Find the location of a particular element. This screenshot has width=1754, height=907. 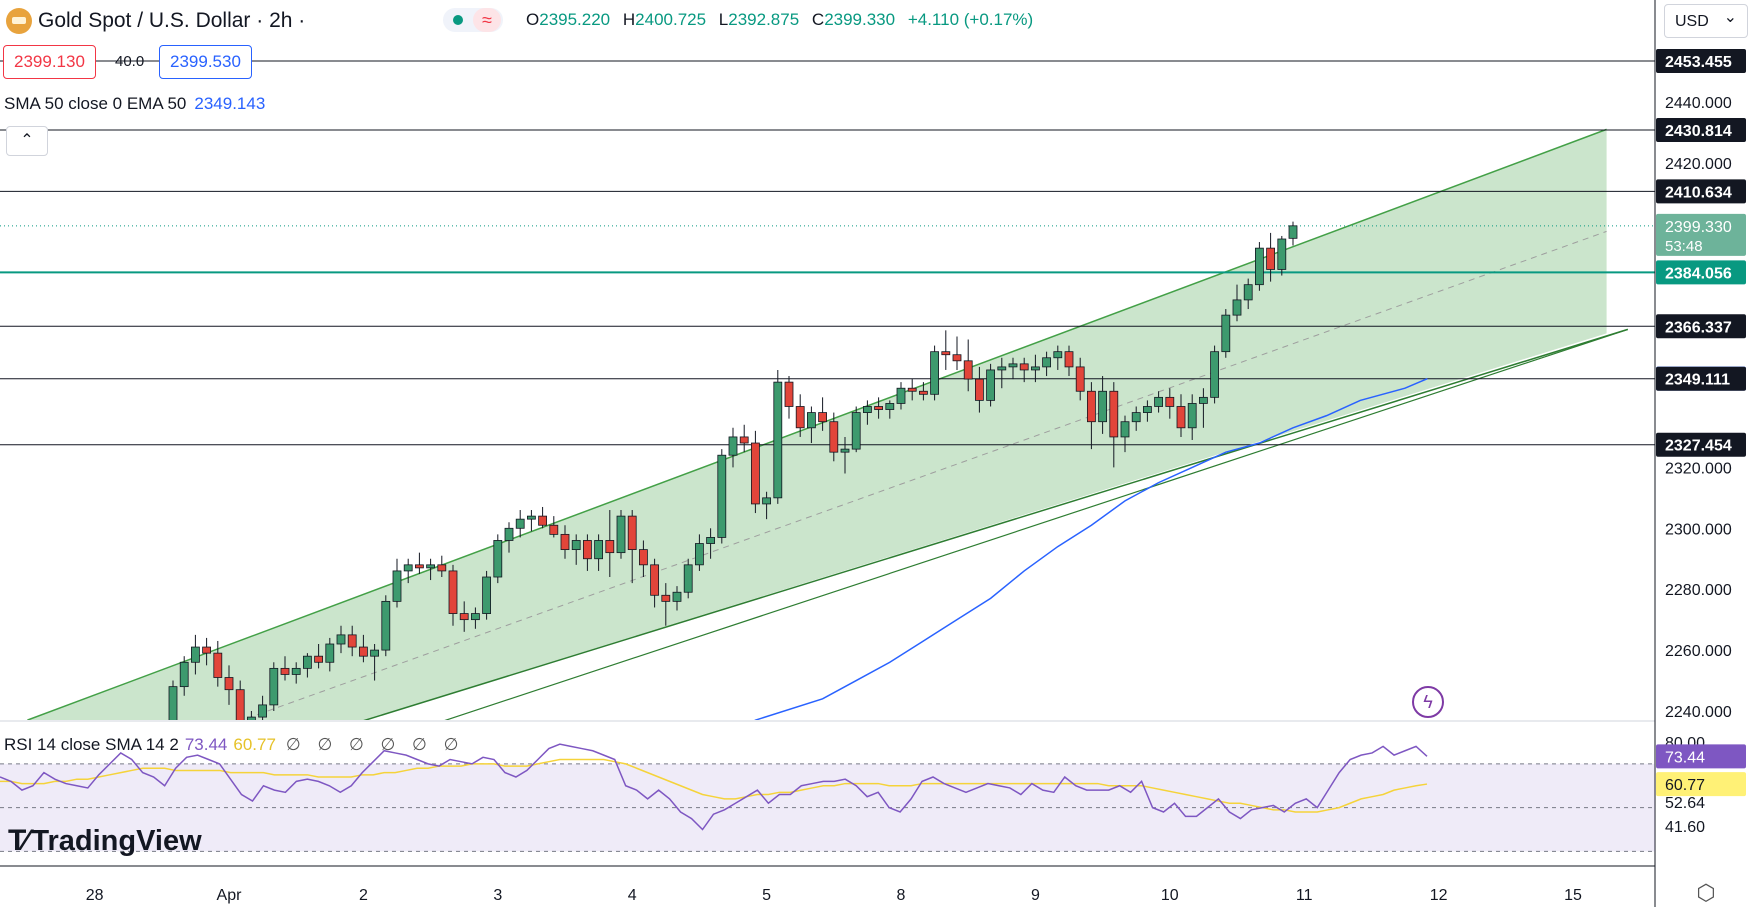

currency-select: USD is located at coordinates (1706, 19).